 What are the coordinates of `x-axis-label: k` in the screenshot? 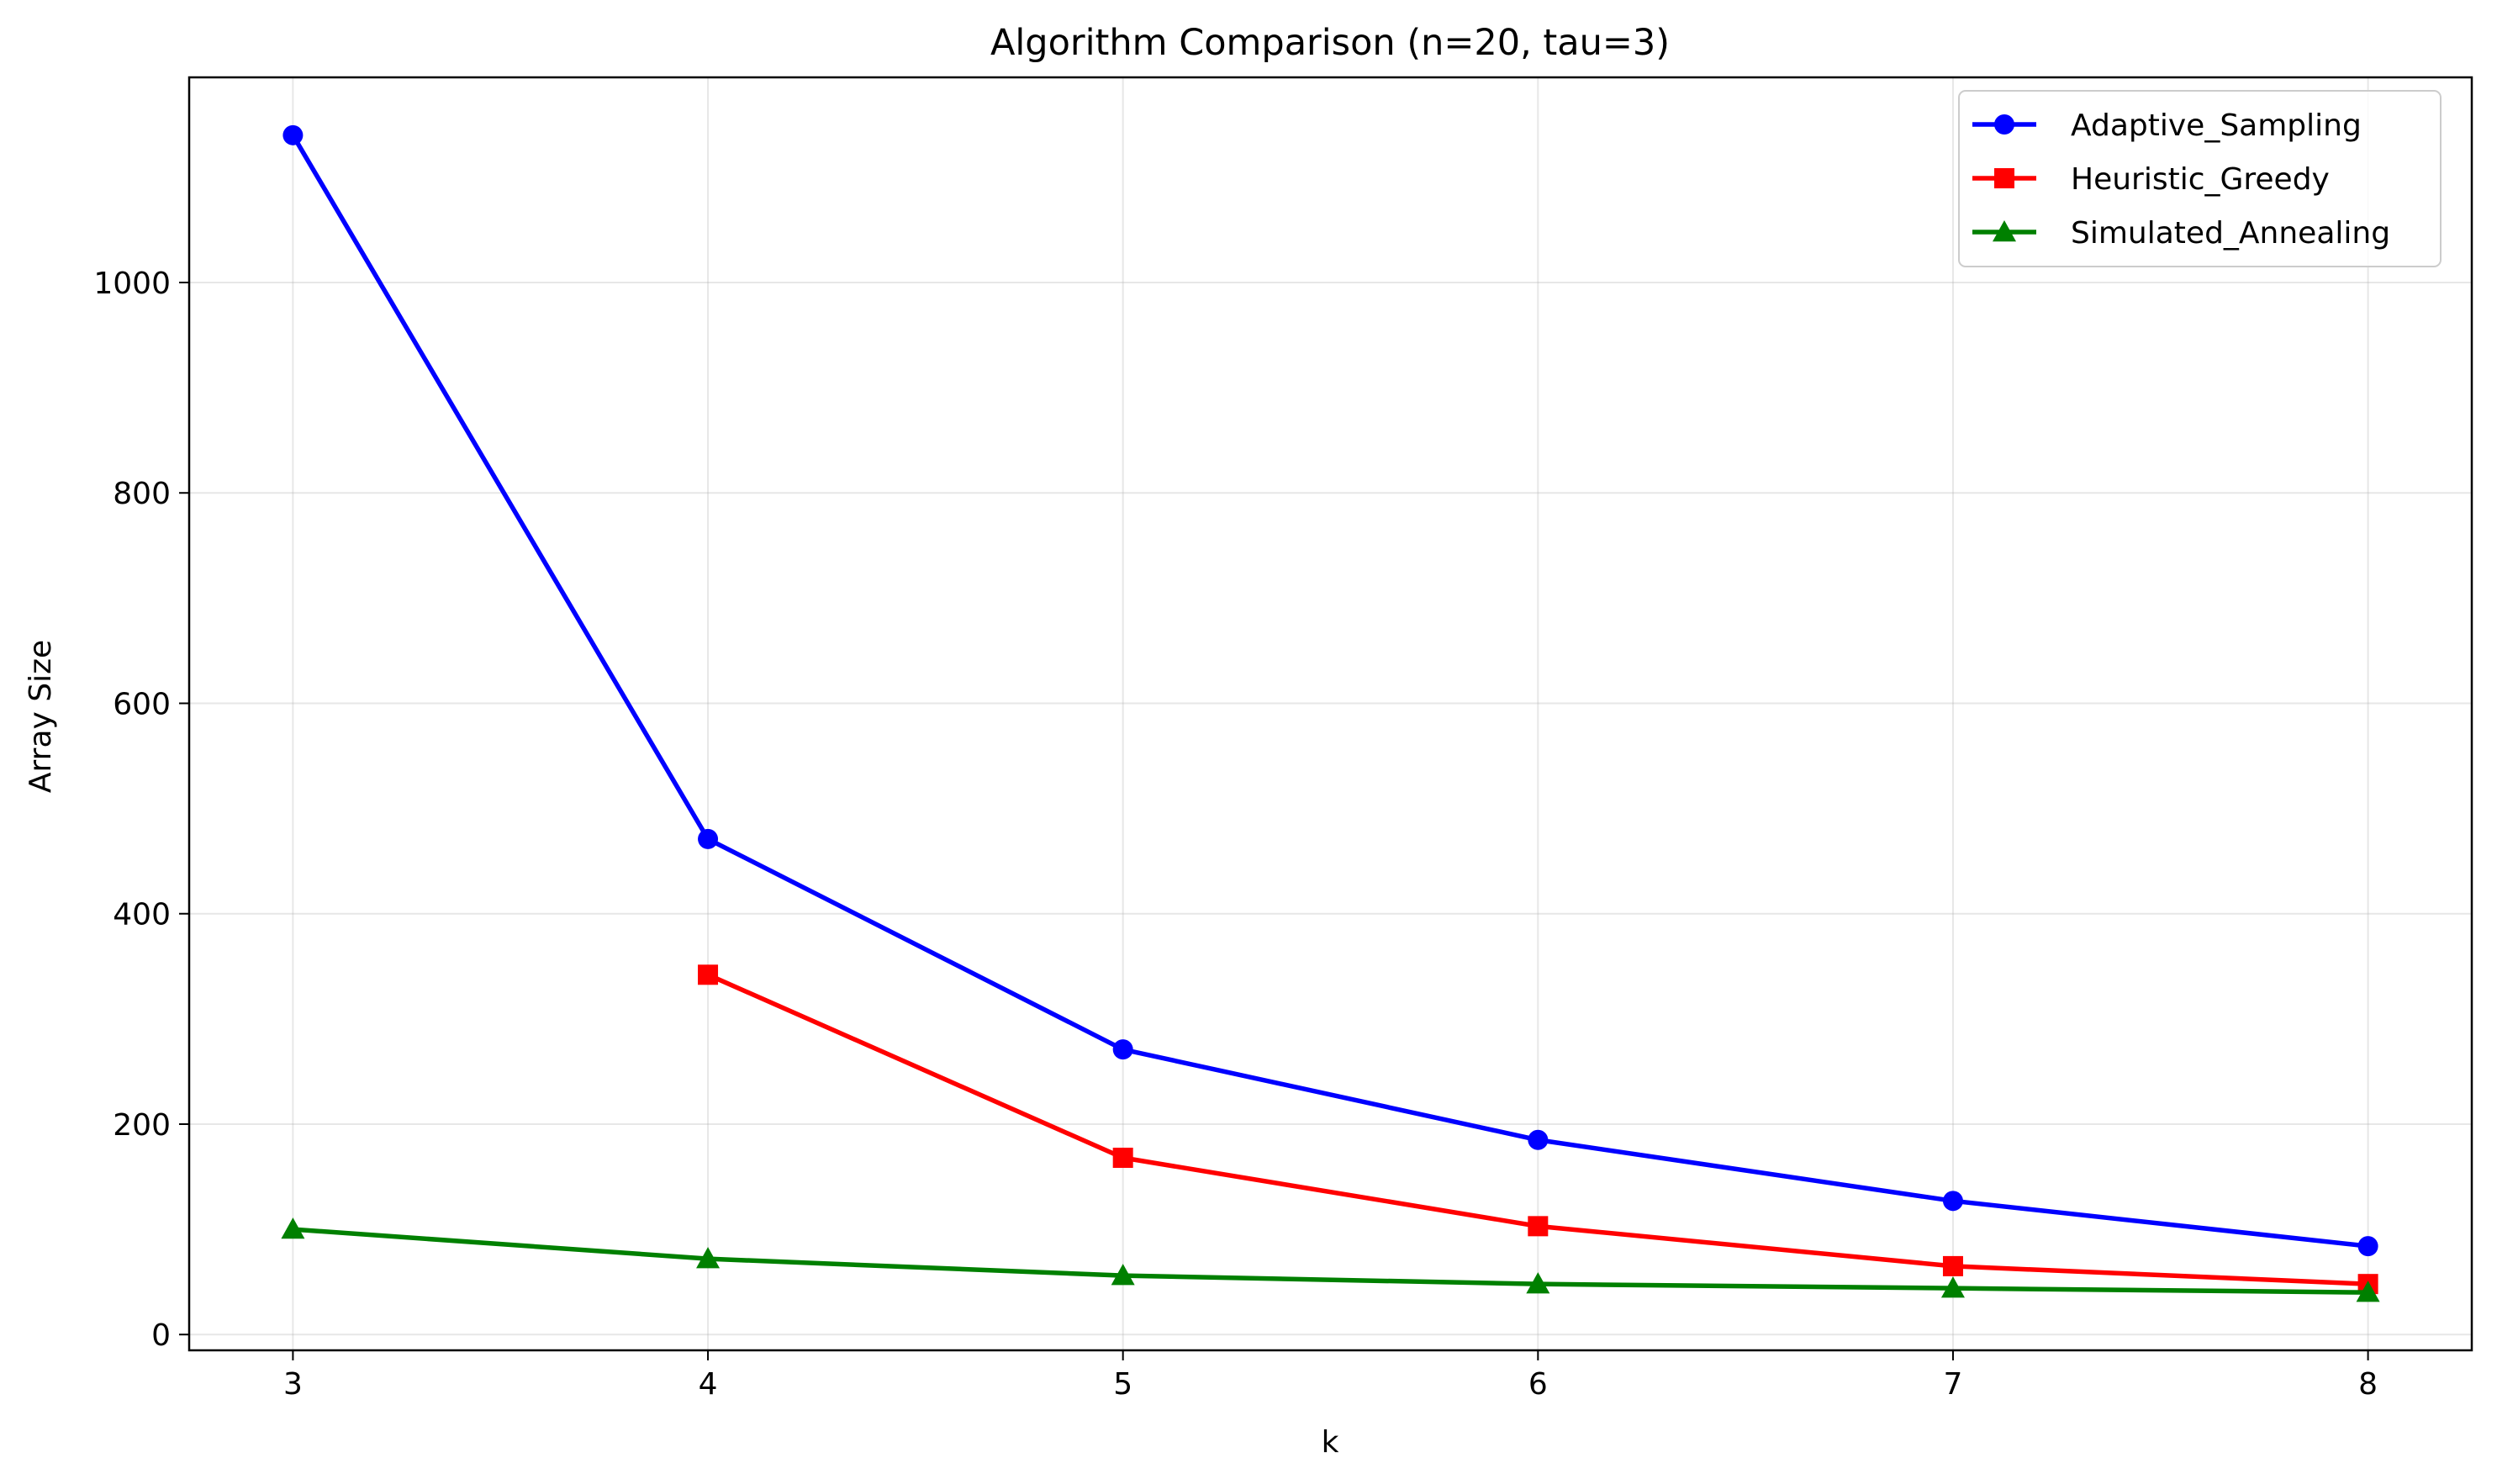 It's located at (1330, 1442).